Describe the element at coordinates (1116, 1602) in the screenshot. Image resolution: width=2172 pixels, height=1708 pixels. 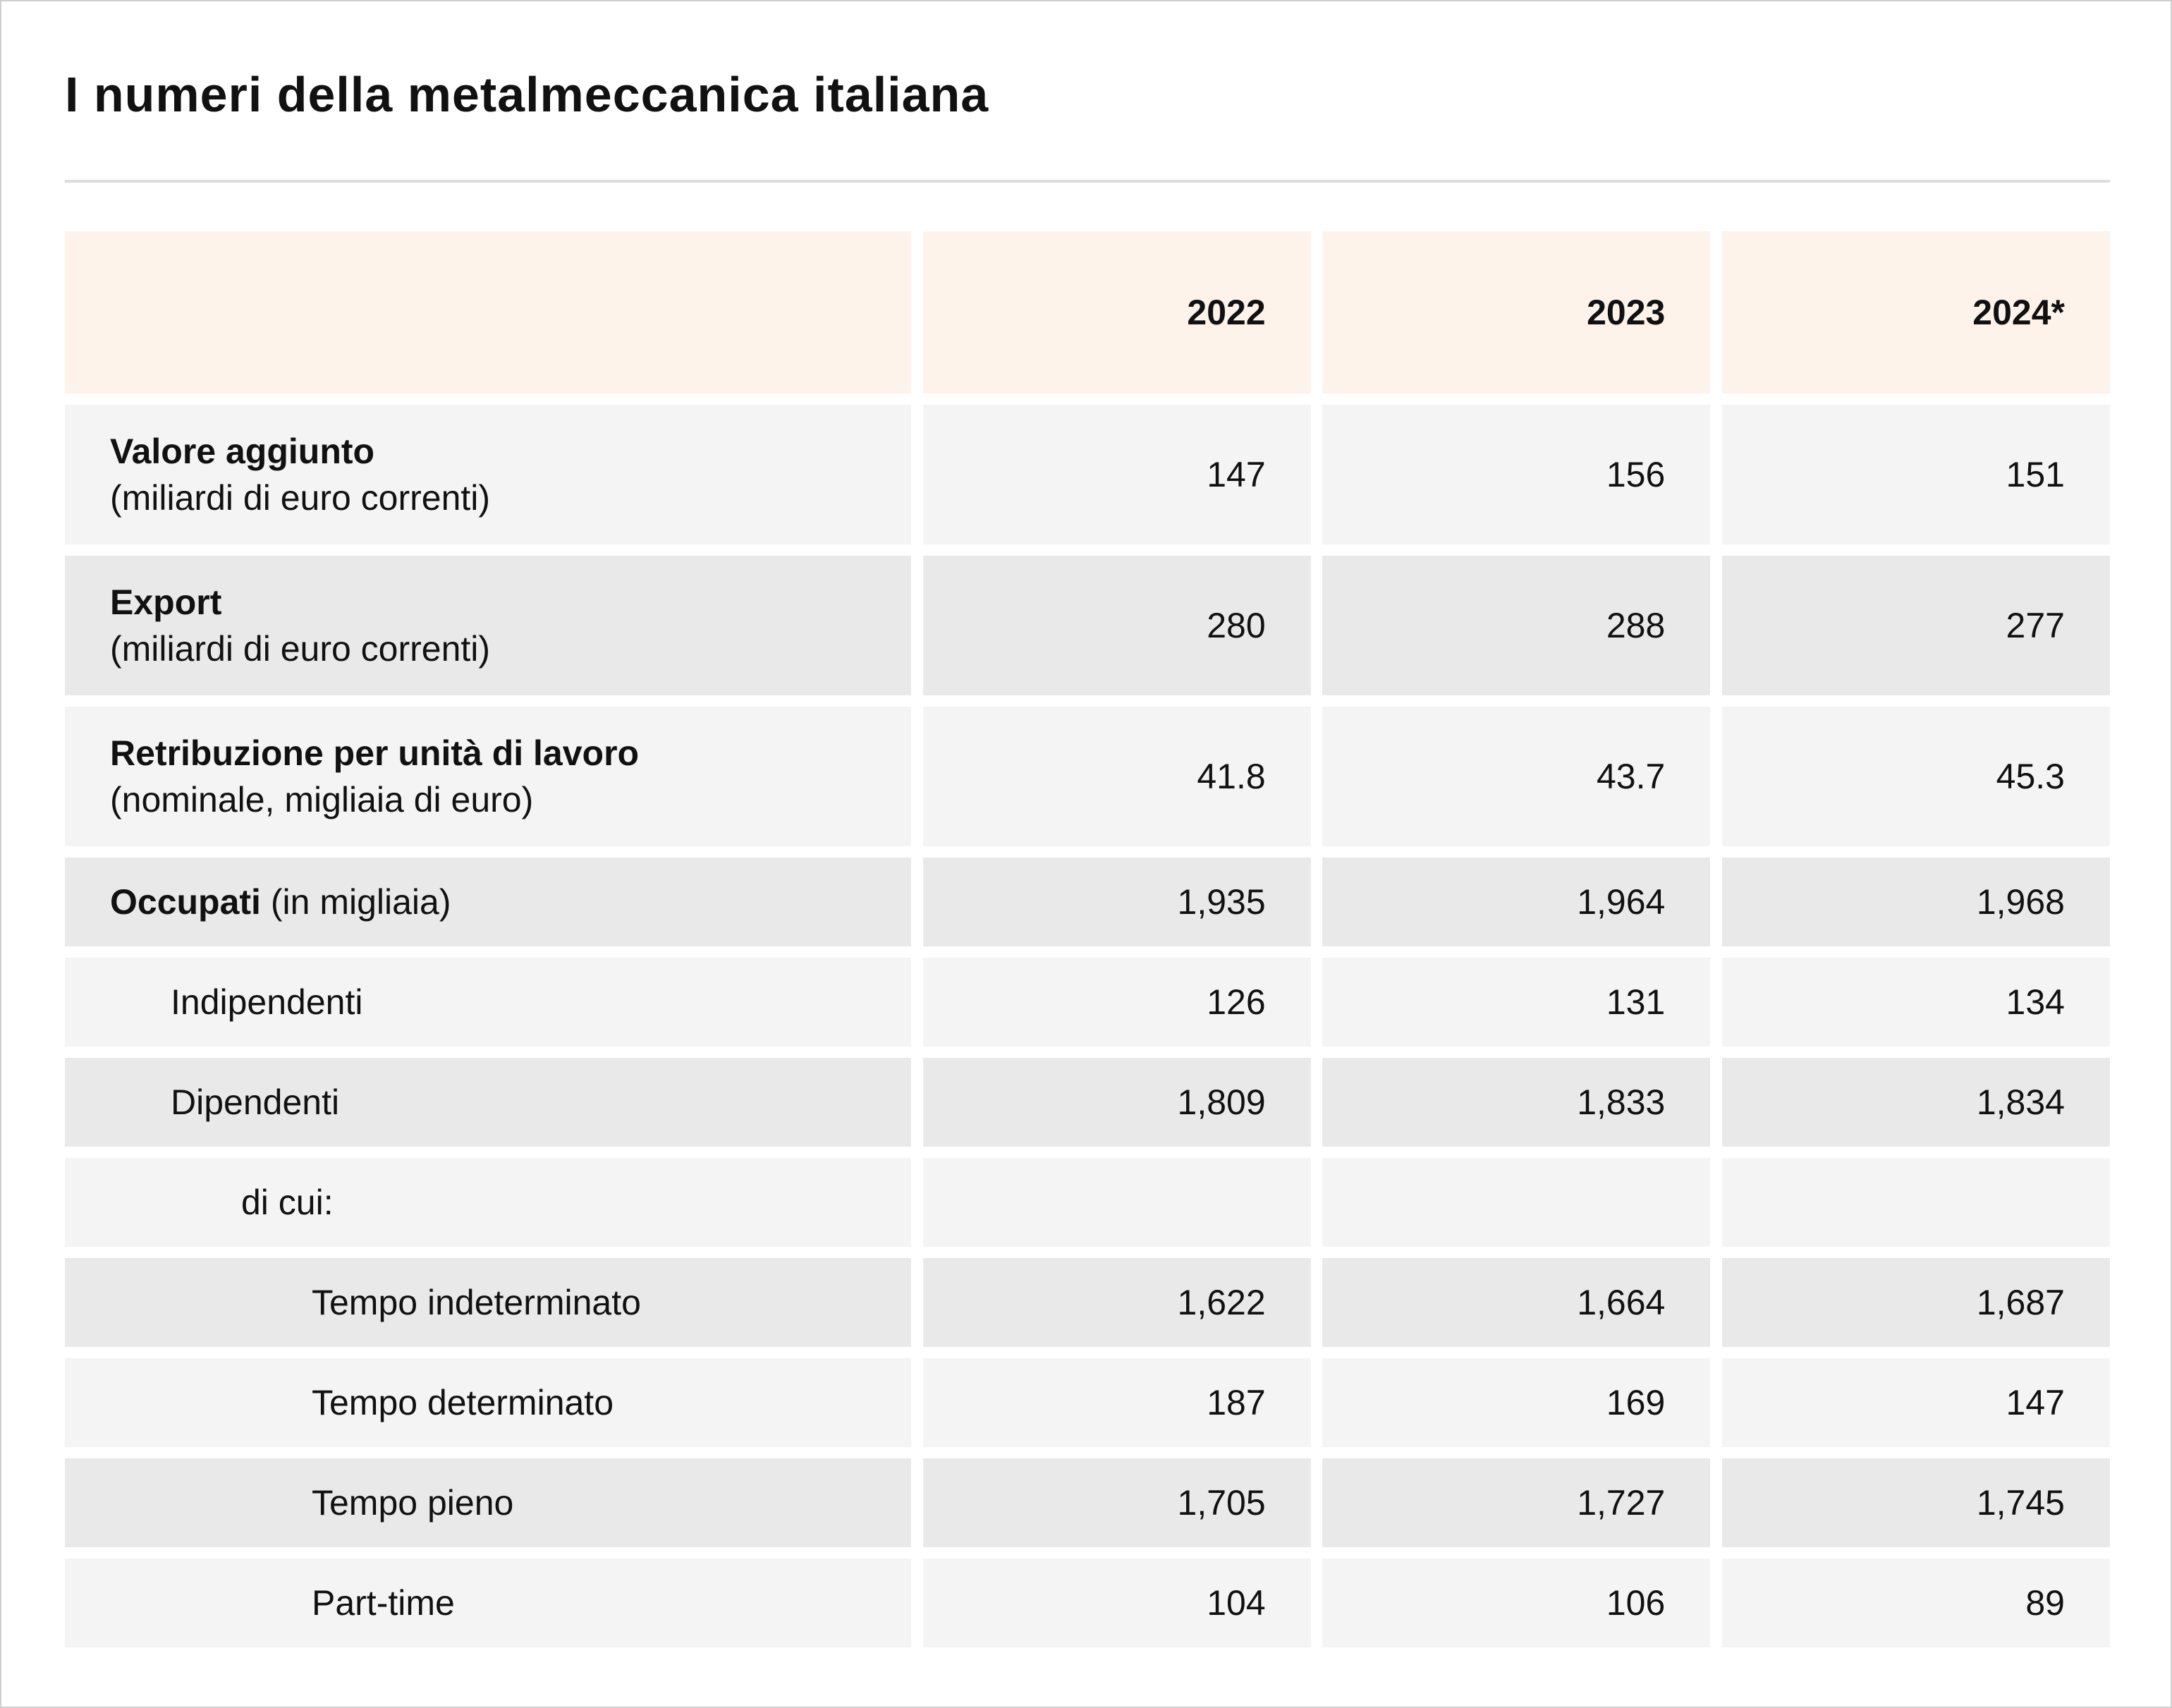
I see `table-cell: 104` at that location.